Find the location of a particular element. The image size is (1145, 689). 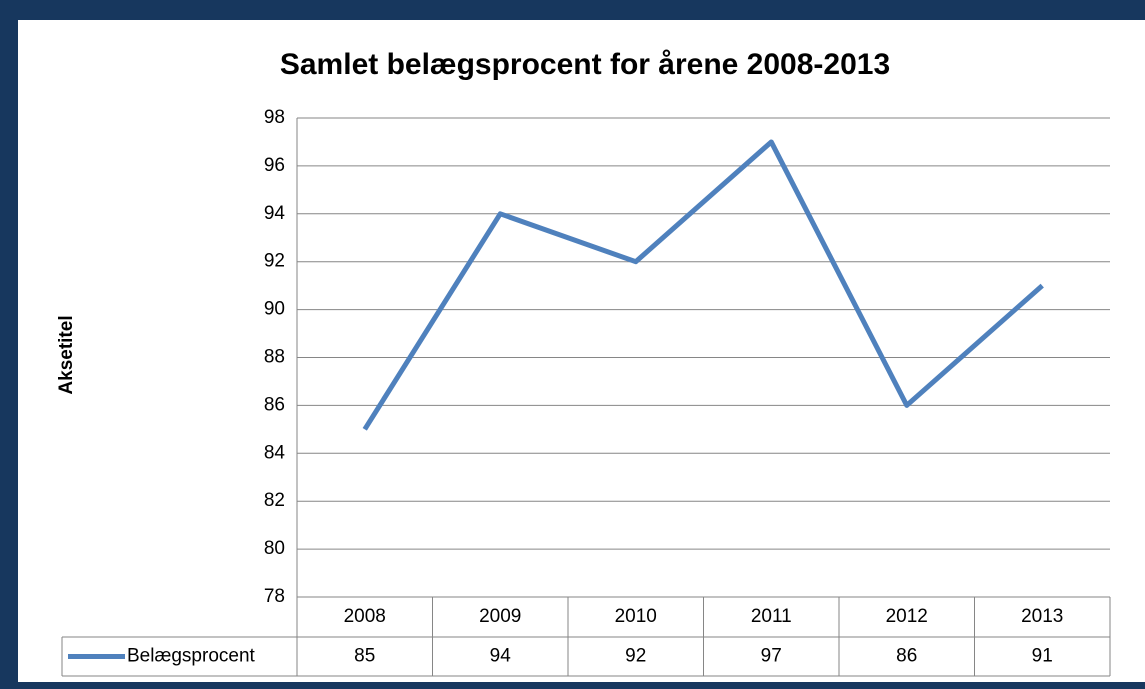

table-value: 86 is located at coordinates (906, 656).